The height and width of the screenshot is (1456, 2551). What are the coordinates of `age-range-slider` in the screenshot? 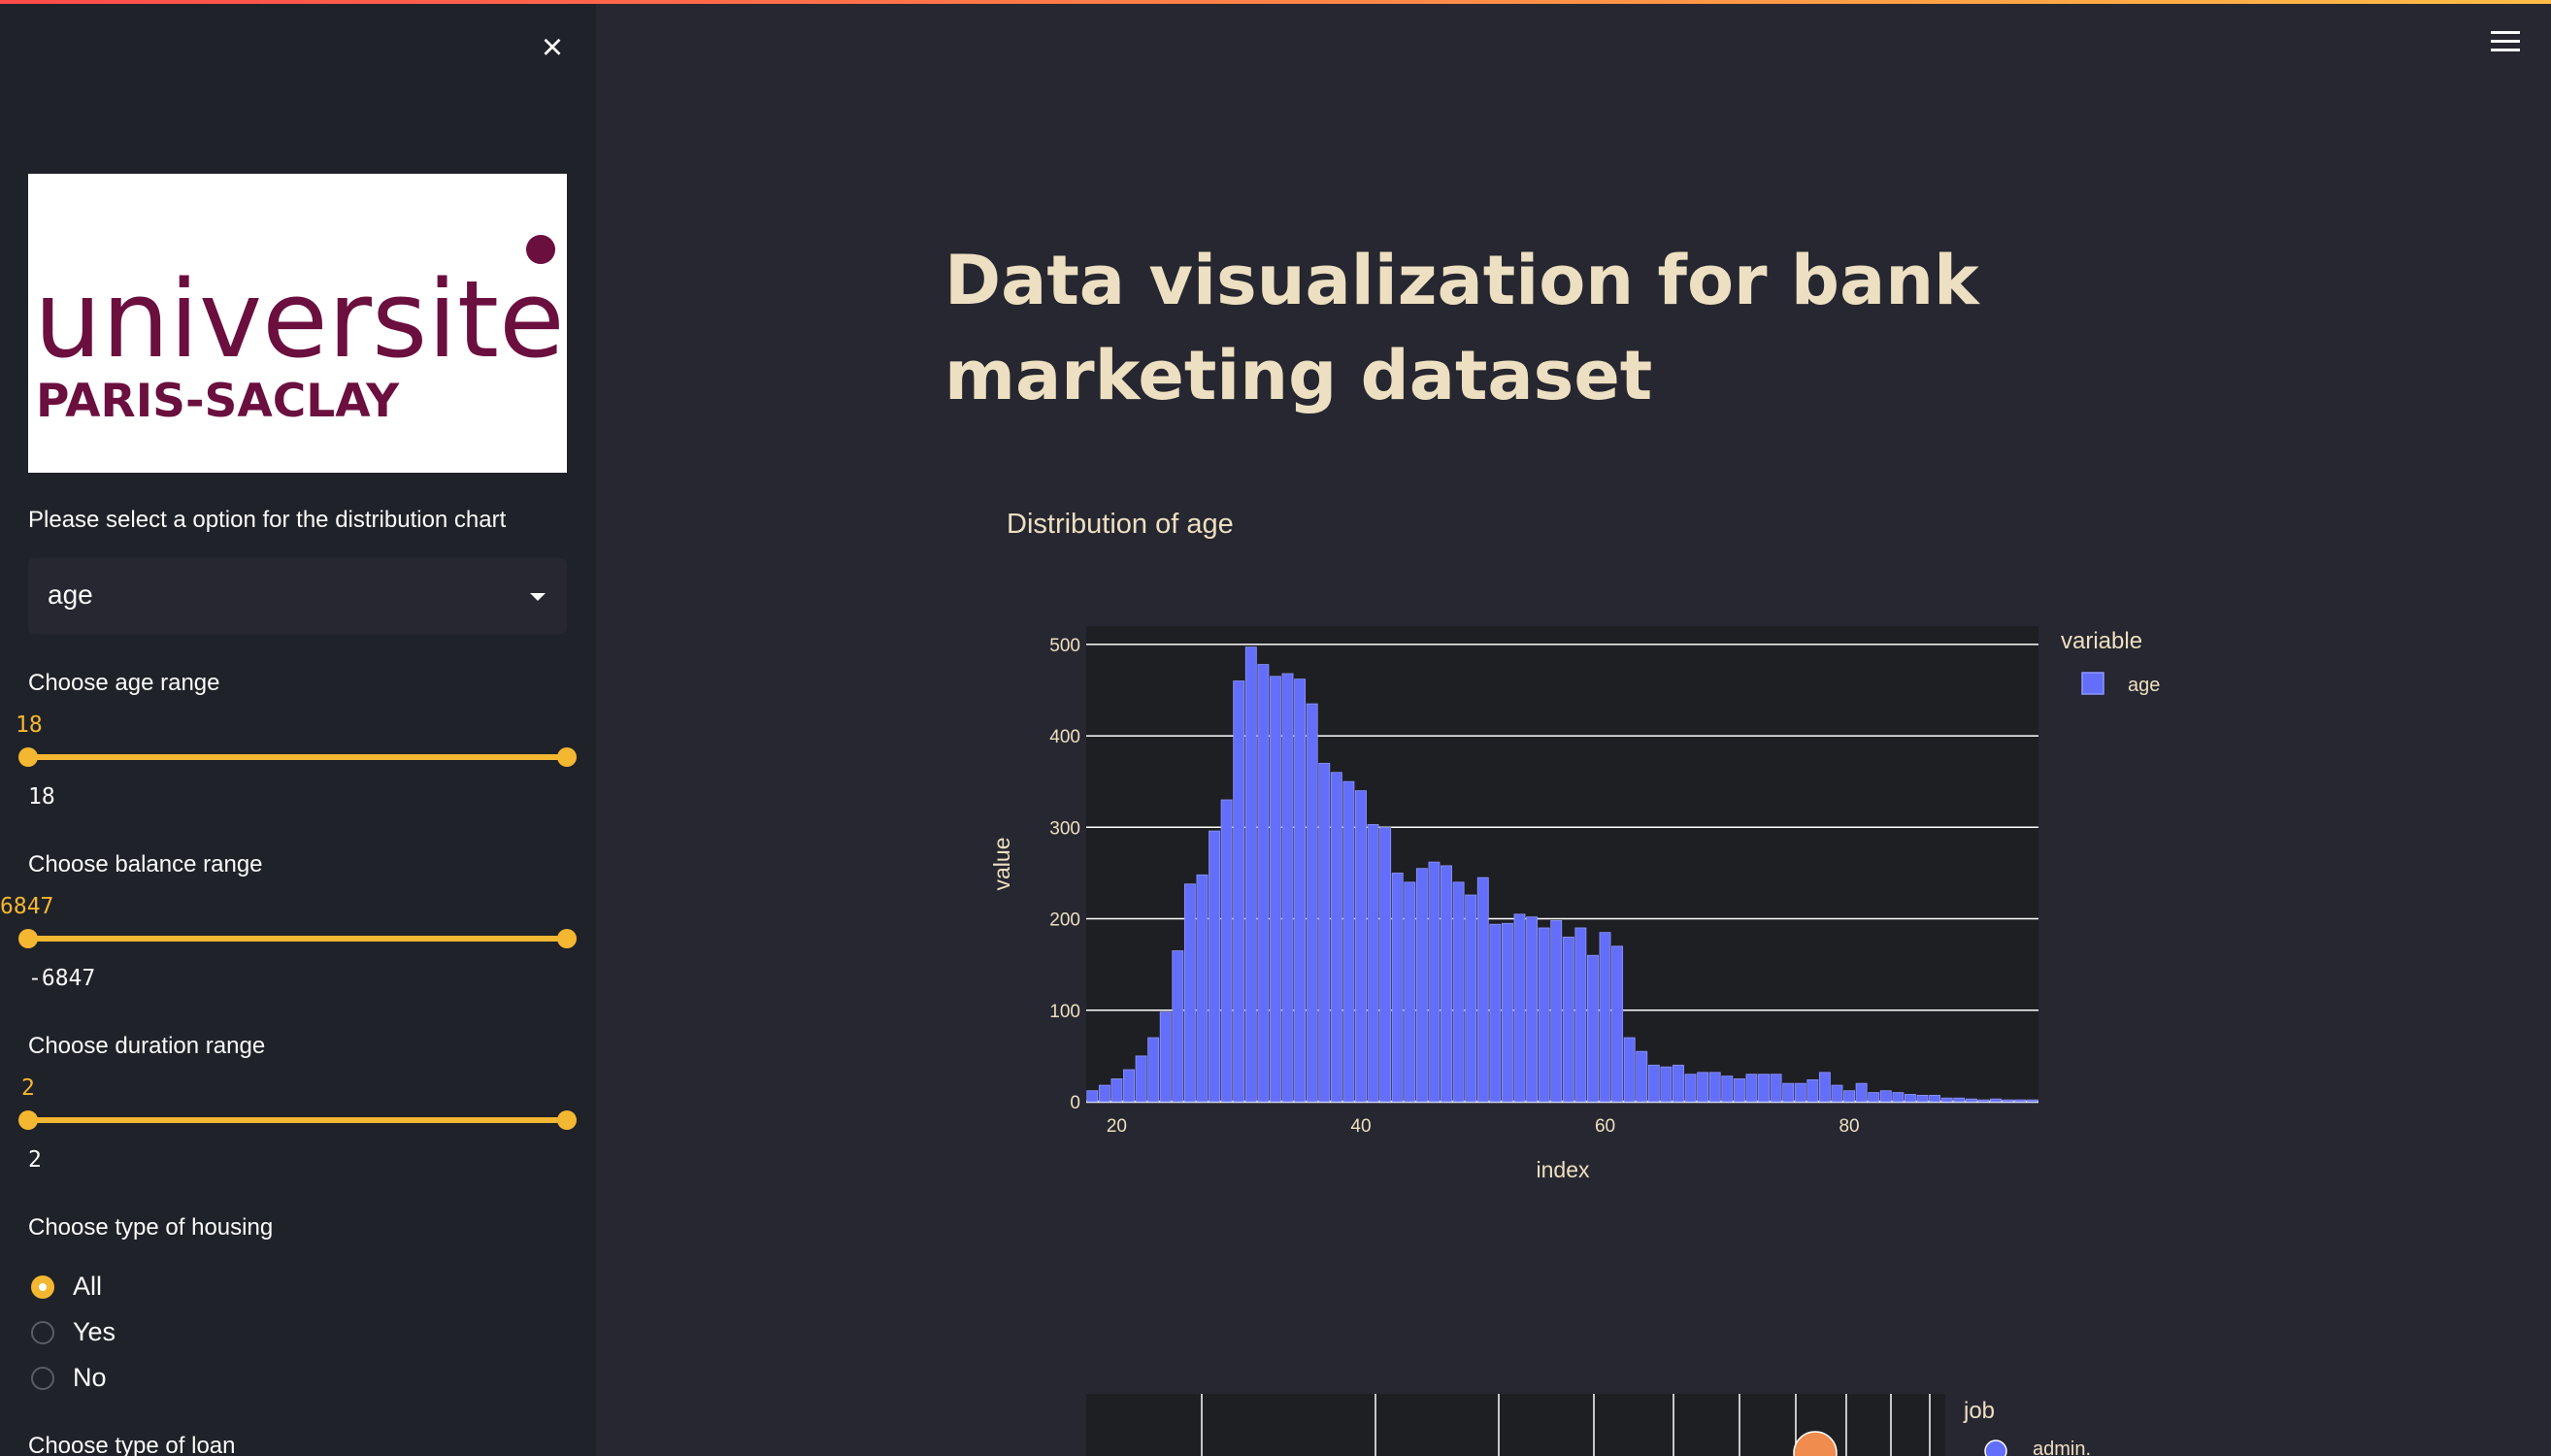 It's located at (297, 756).